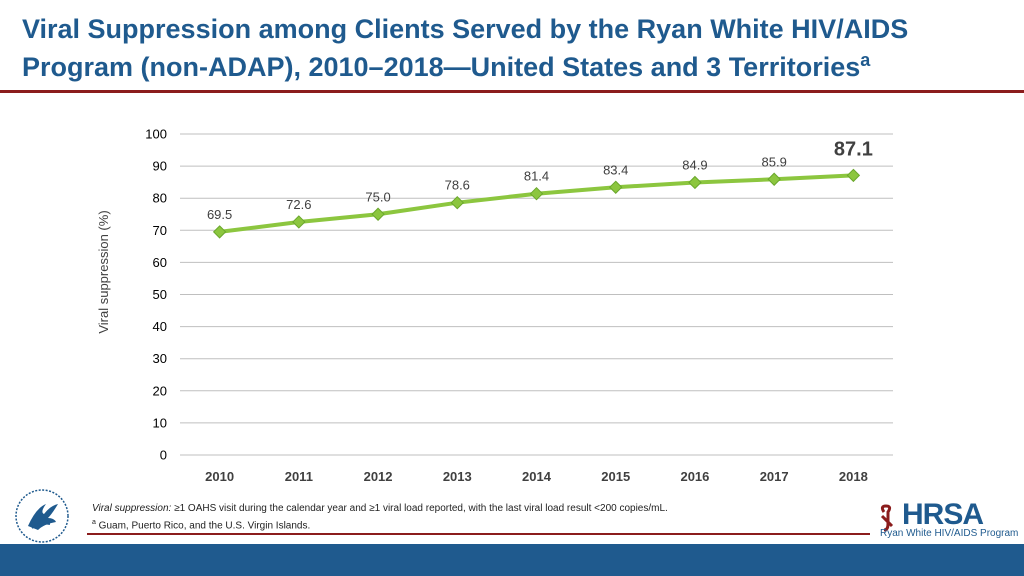 The height and width of the screenshot is (576, 1024). Describe the element at coordinates (94, 522) in the screenshot. I see `footnote-mark: a` at that location.